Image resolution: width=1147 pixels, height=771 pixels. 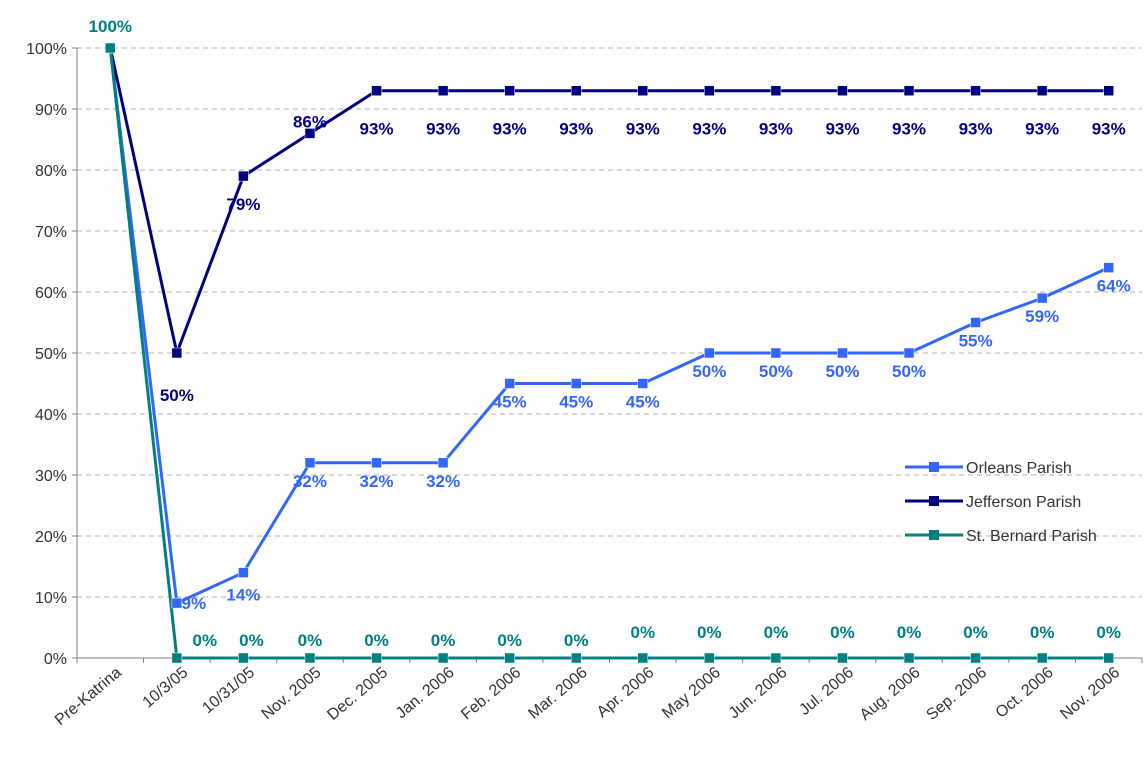 What do you see at coordinates (51, 232) in the screenshot?
I see `y-tick-label: 70%` at bounding box center [51, 232].